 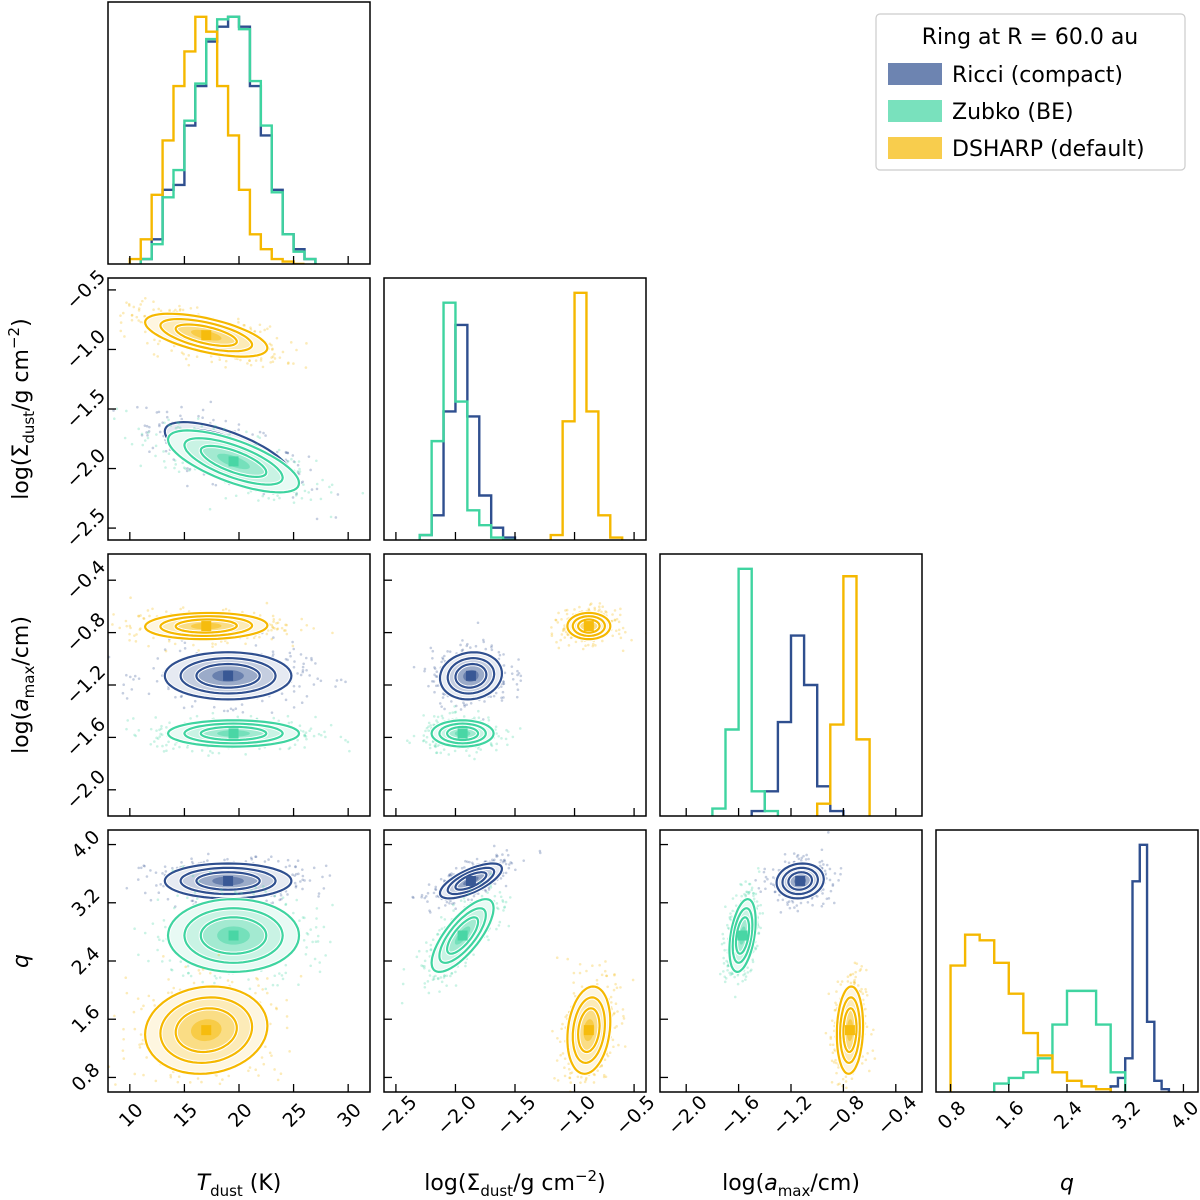 I want to click on scatter-panel-T-q, so click(x=221, y=969).